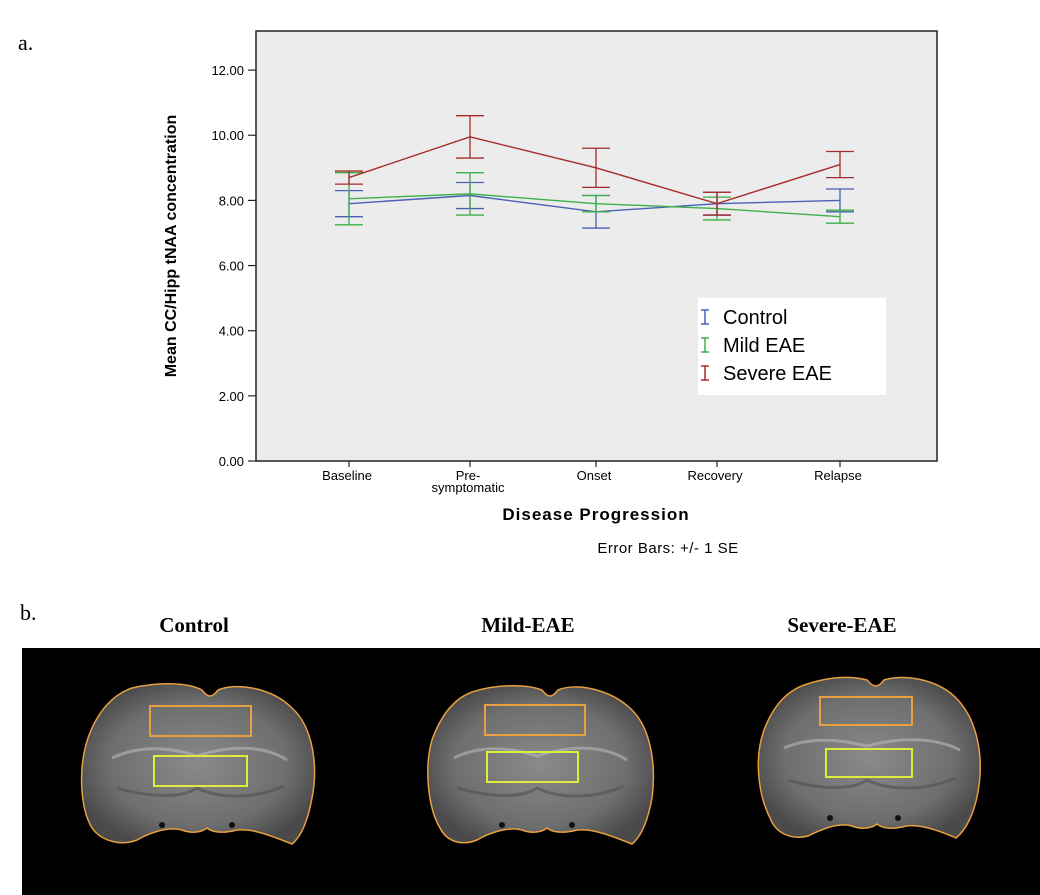 Image resolution: width=1040 pixels, height=895 pixels. I want to click on x-tick-label: Relapse, so click(838, 475).